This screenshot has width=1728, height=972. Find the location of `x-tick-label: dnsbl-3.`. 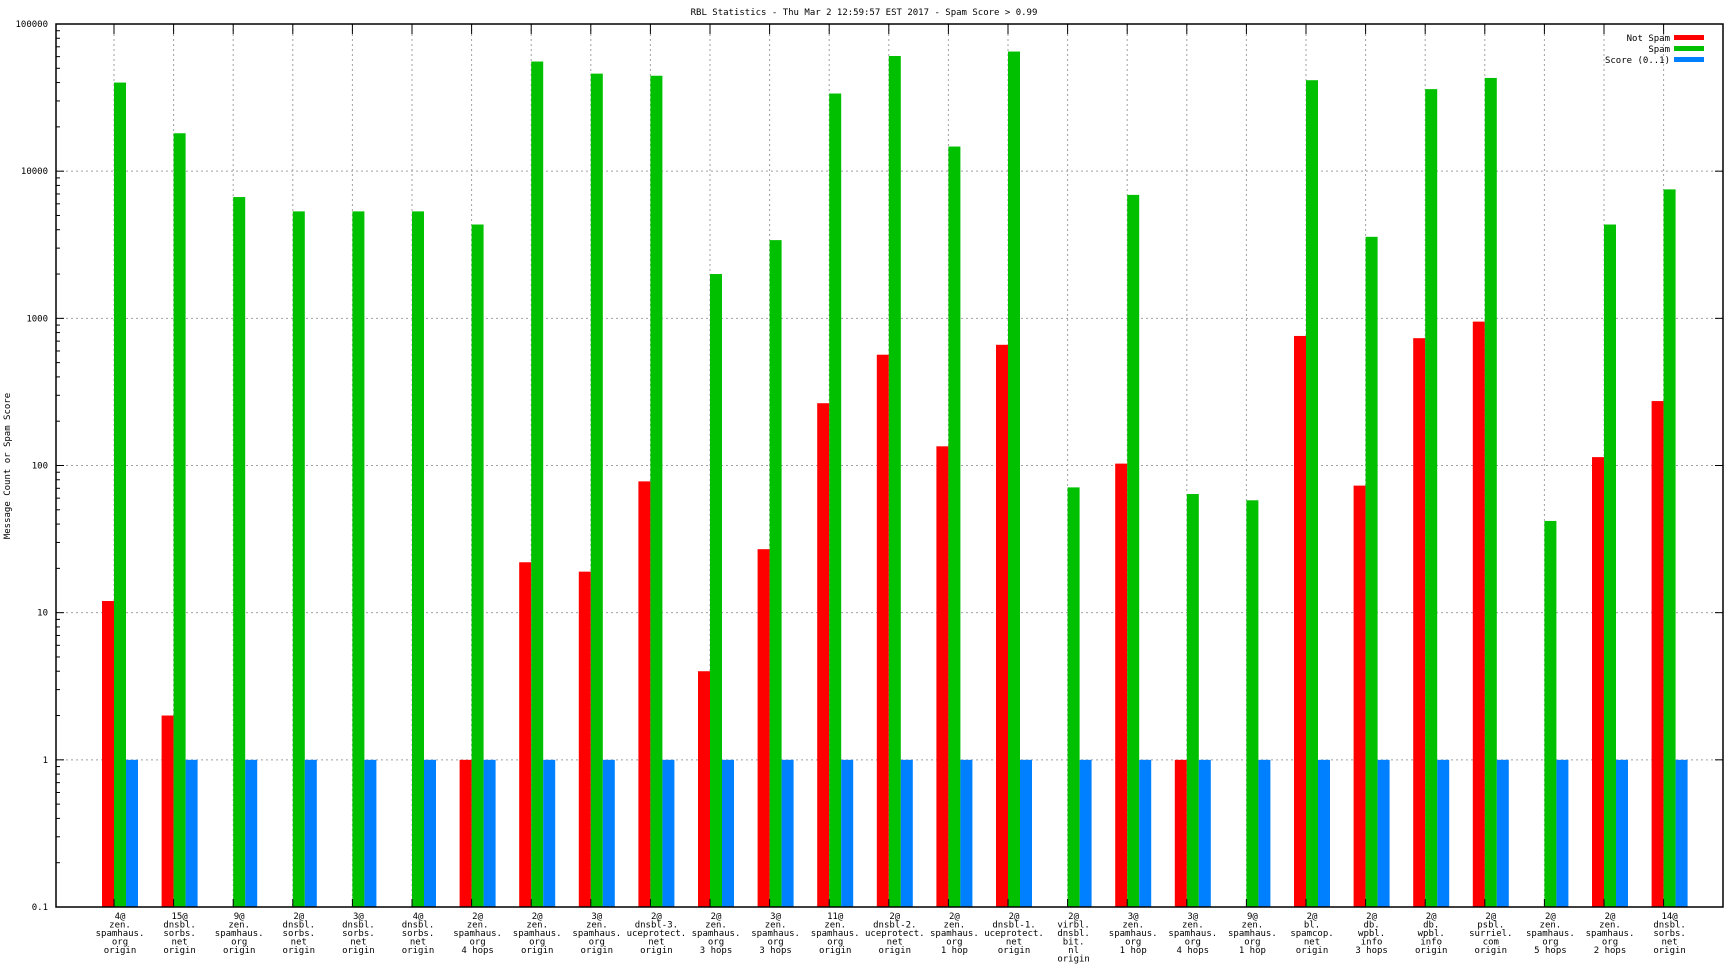

x-tick-label: dnsbl-3. is located at coordinates (656, 926).